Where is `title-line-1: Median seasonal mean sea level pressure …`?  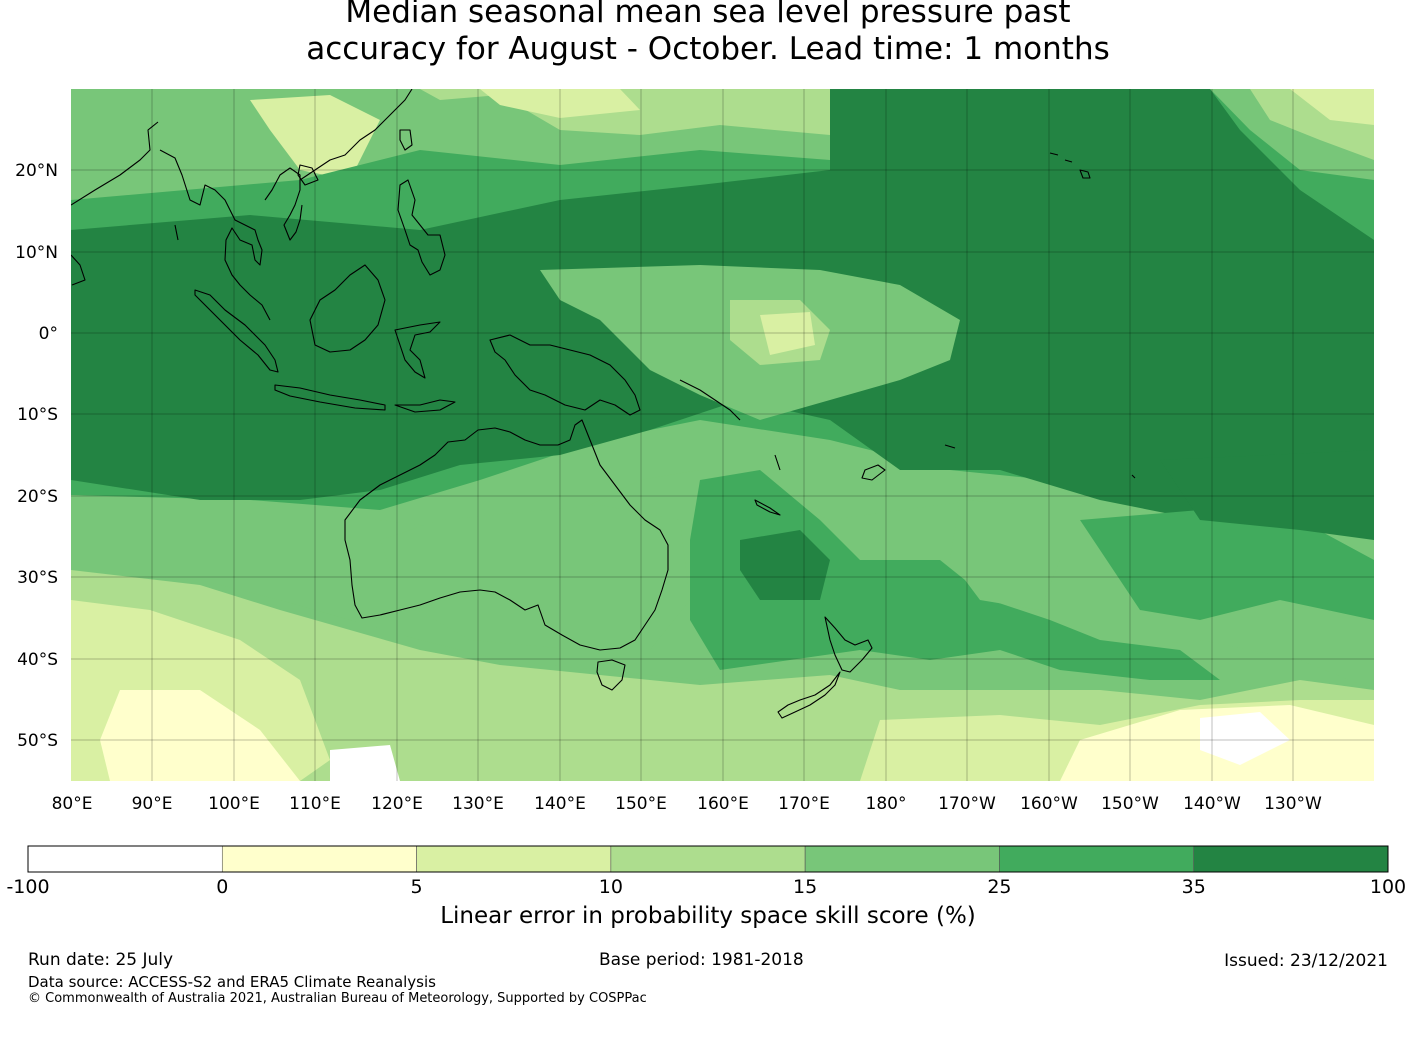 title-line-1: Median seasonal mean sea level pressure … is located at coordinates (708, 15).